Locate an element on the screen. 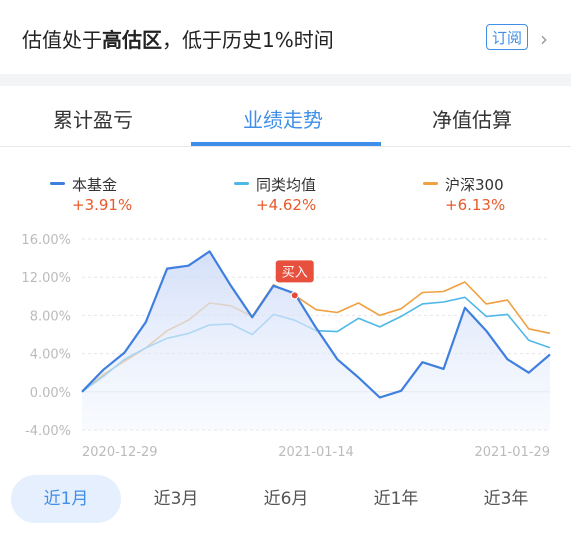  legend-line-fund is located at coordinates (57, 183).